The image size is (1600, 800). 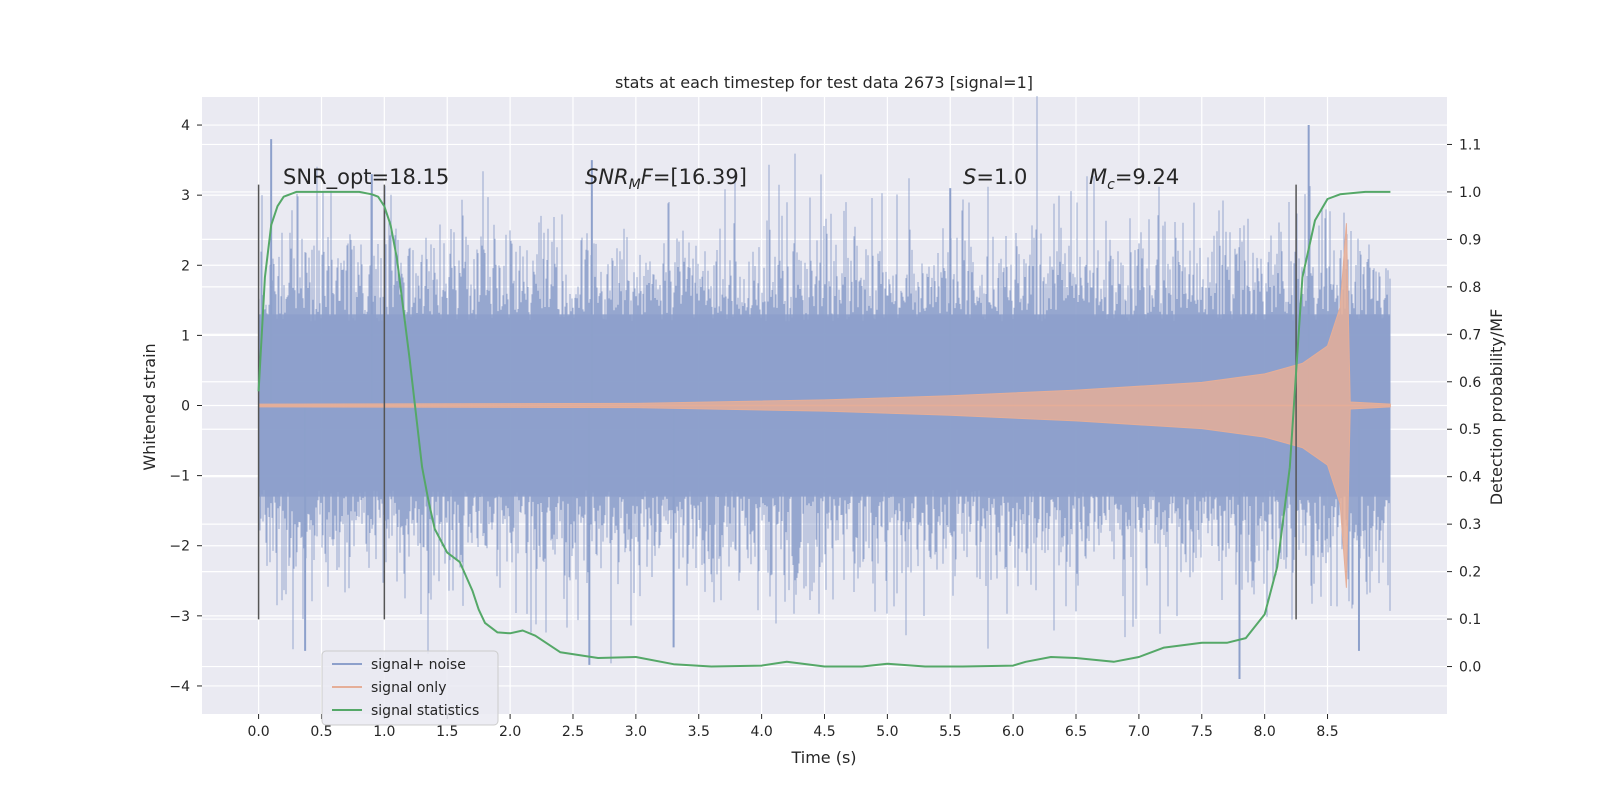 What do you see at coordinates (258, 732) in the screenshot?
I see `x-tick-label: 0.0` at bounding box center [258, 732].